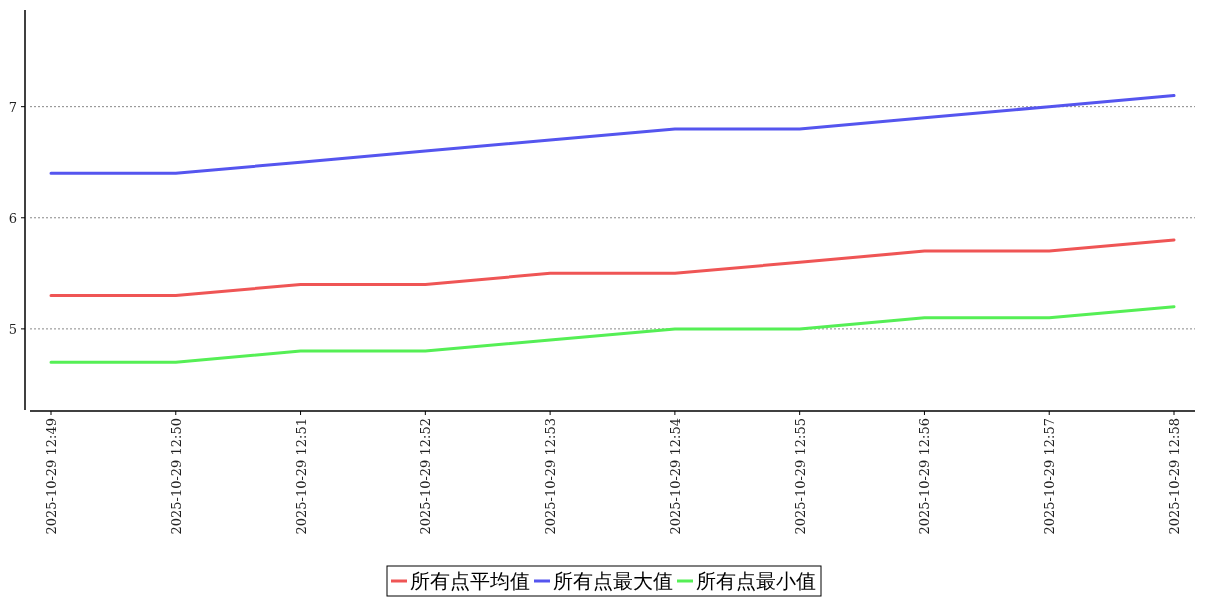 The image size is (1207, 600). I want to click on y-tick-label: 6, so click(12, 218).